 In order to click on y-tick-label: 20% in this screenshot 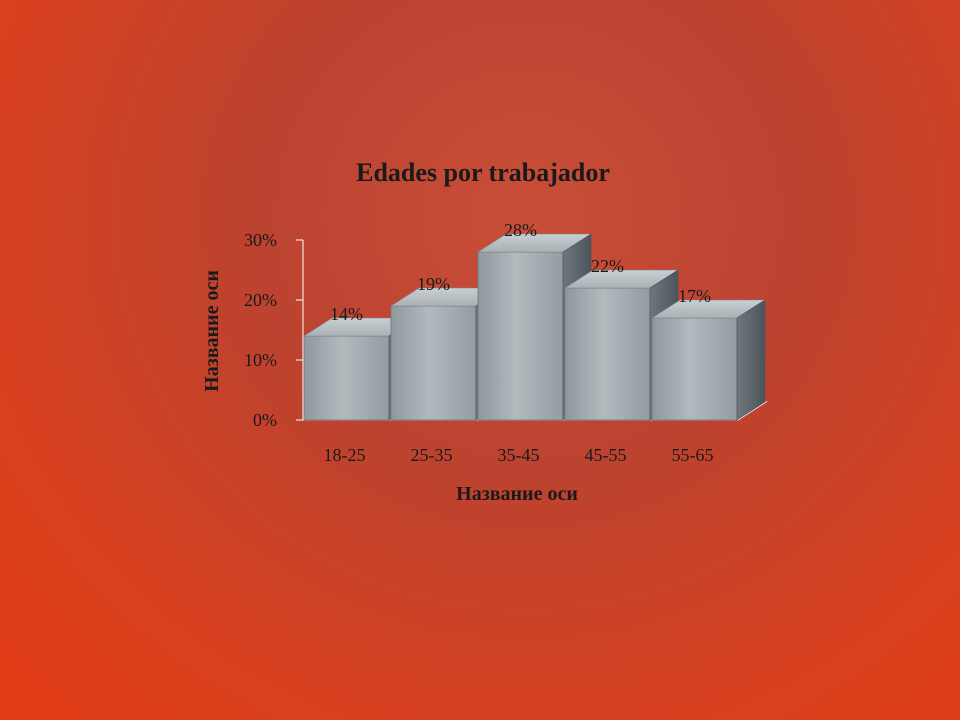, I will do `click(260, 300)`.